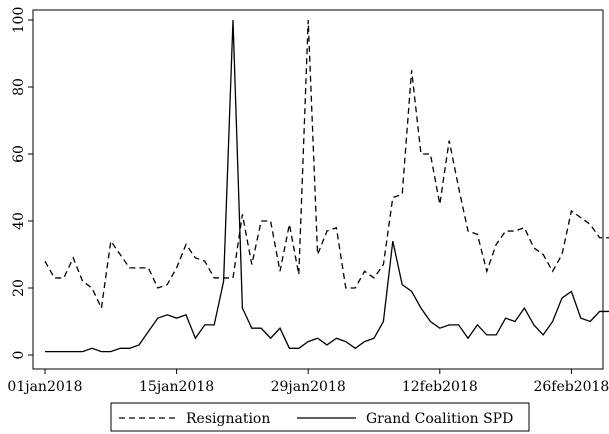  I want to click on y-tick-label: 80, so click(19, 87).